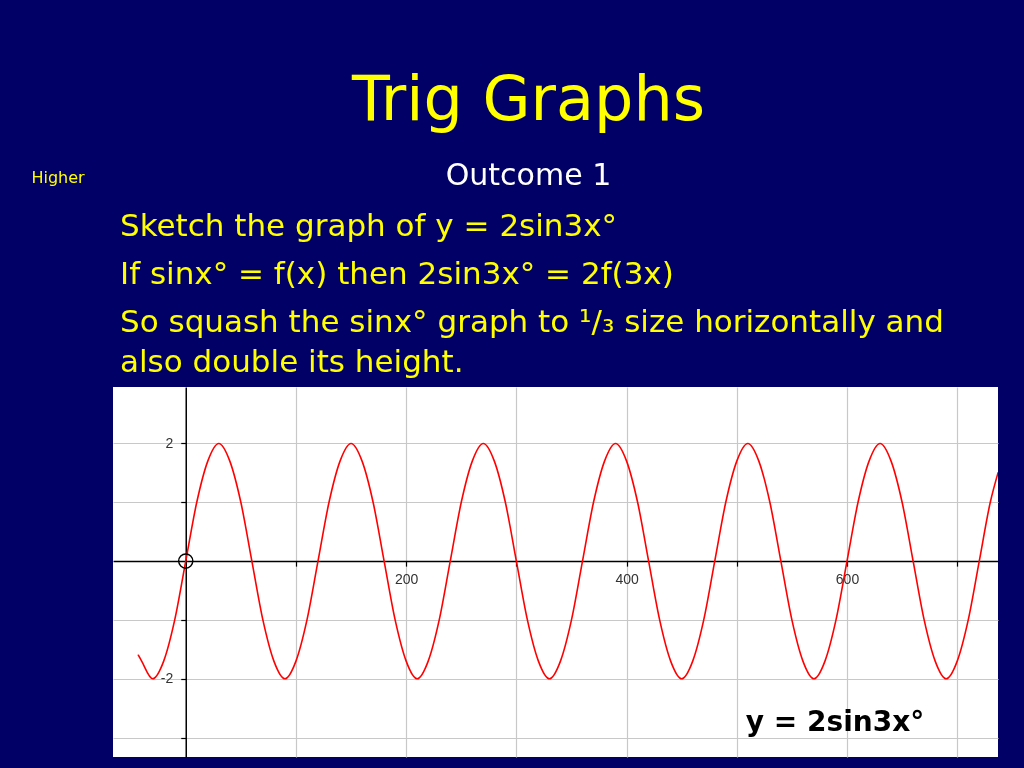 The image size is (1024, 768). Describe the element at coordinates (167, 678) in the screenshot. I see `y-tick-label: -2` at that location.